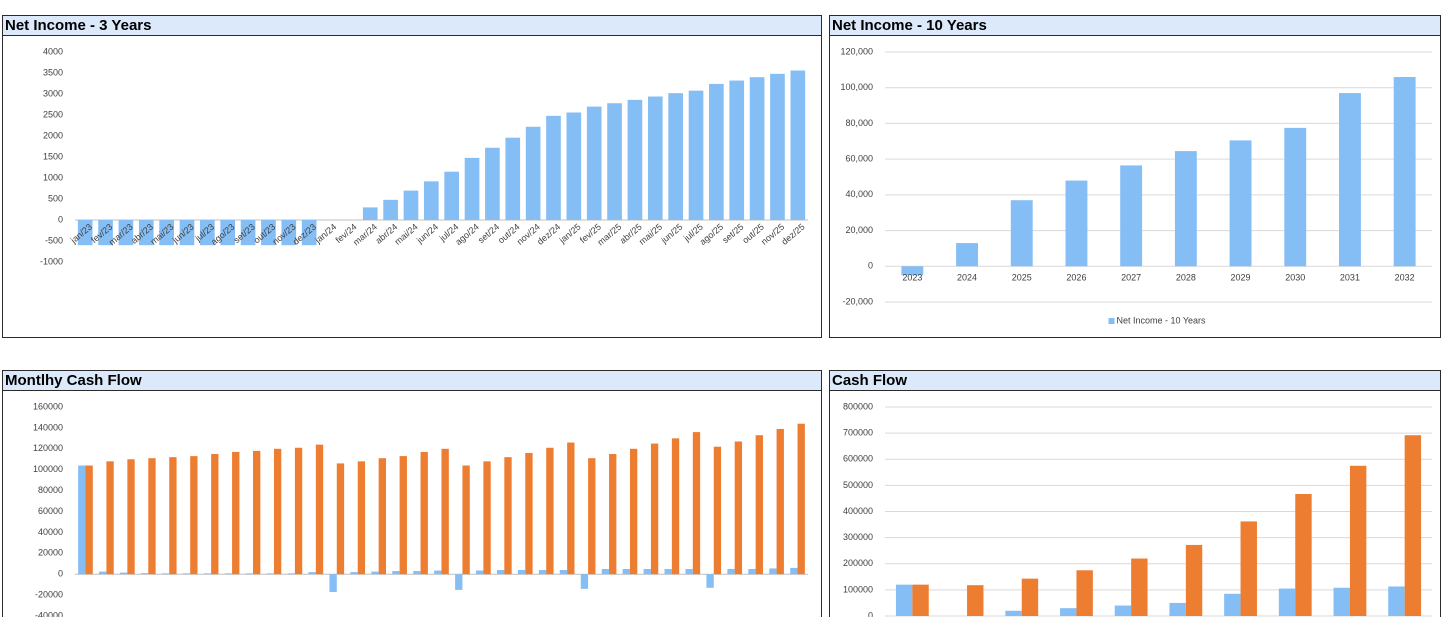 Image resolution: width=1445 pixels, height=617 pixels. I want to click on y-tick-label: 3000, so click(53, 93).